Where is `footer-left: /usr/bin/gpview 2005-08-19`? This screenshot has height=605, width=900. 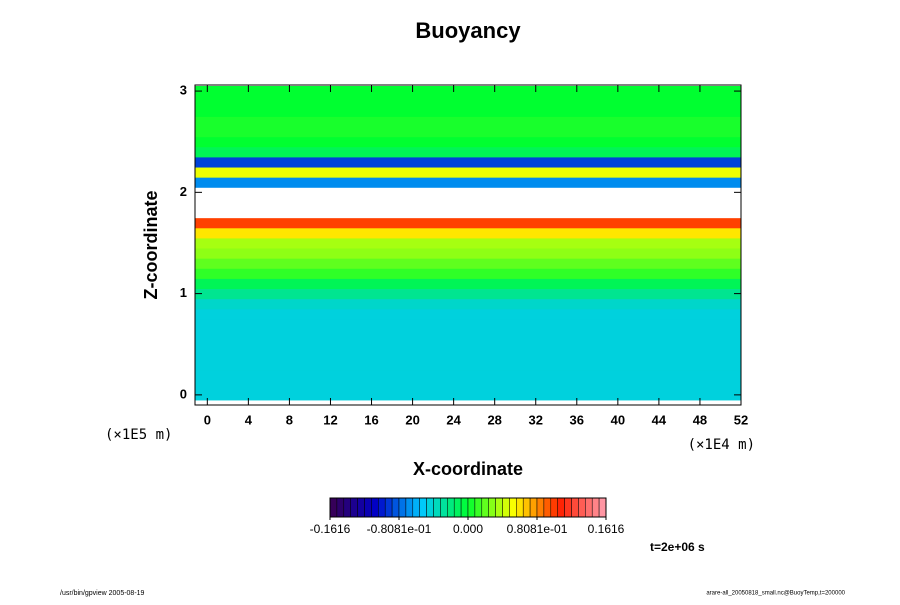
footer-left: /usr/bin/gpview 2005-08-19 is located at coordinates (102, 593).